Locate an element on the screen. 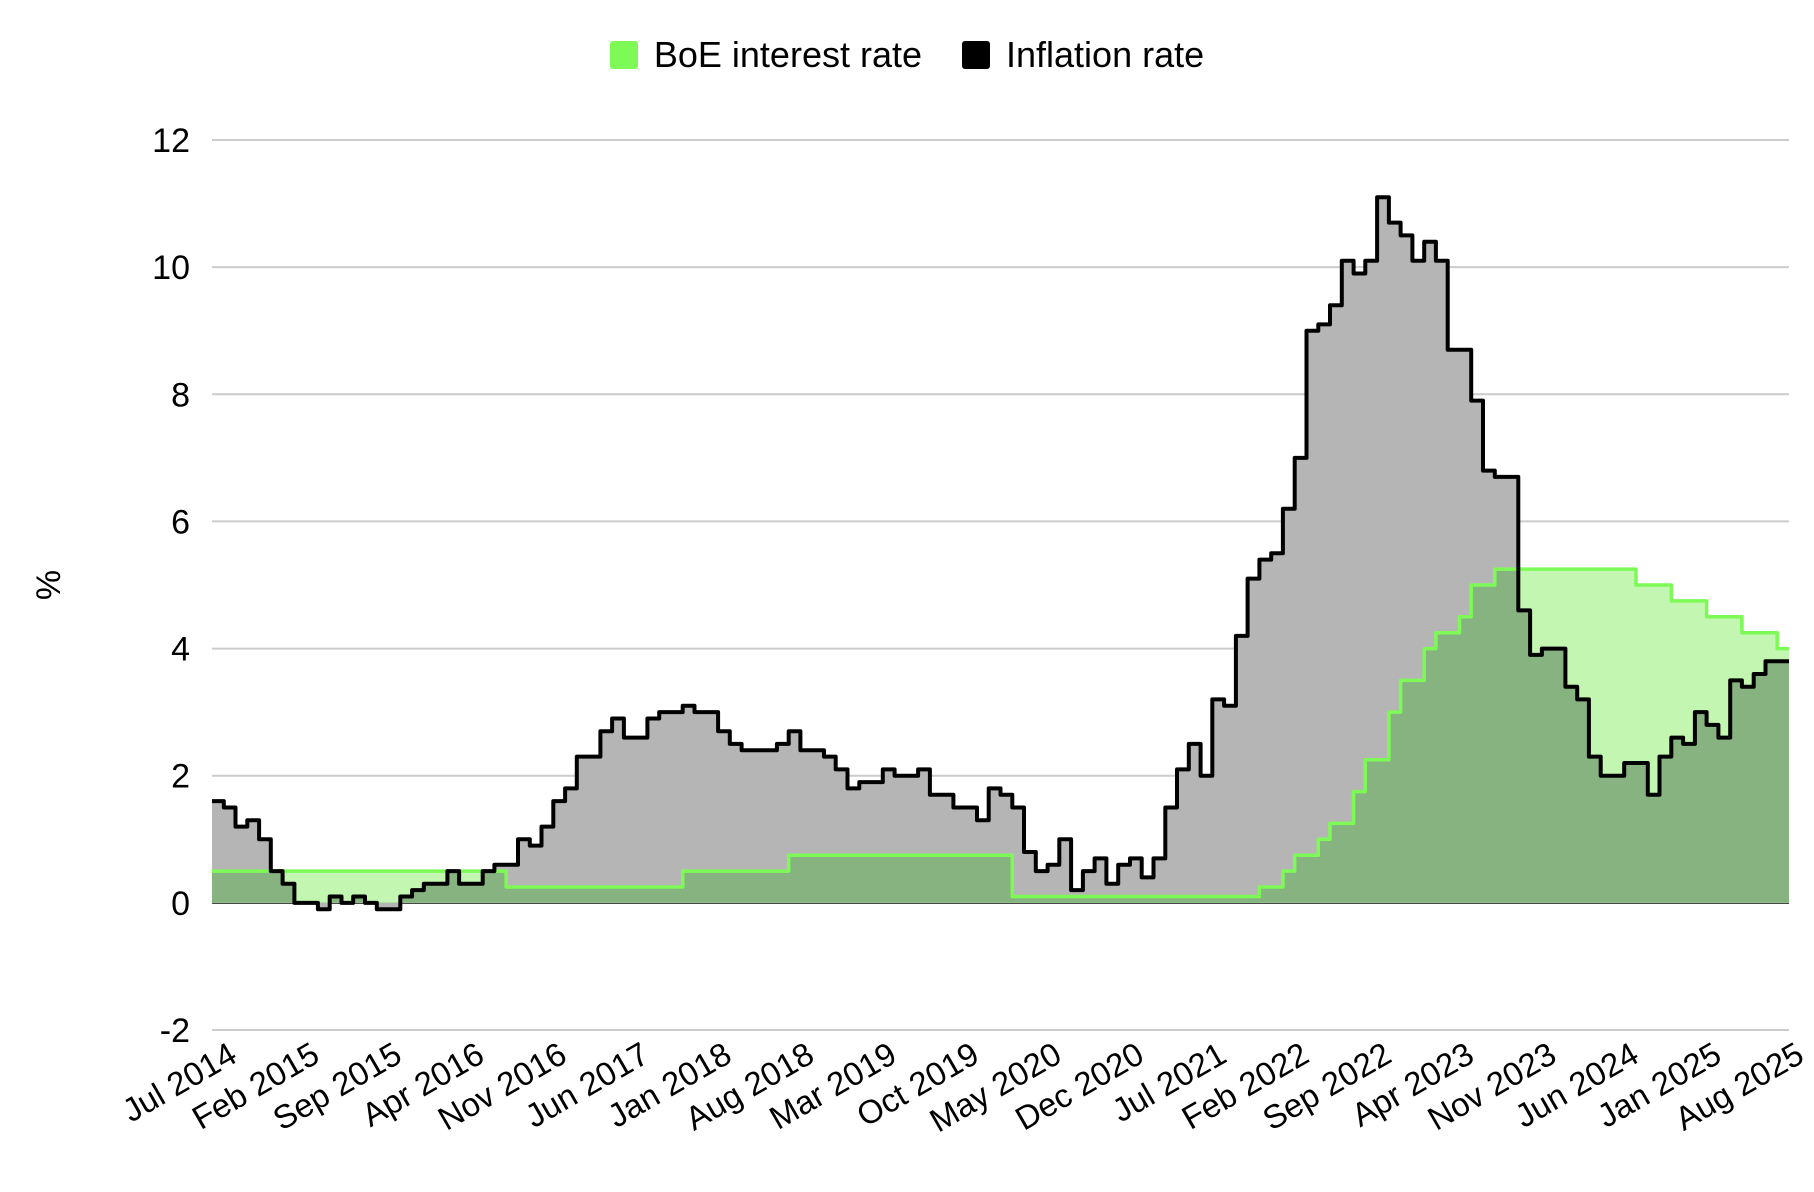  legend-swatch-interest-rate is located at coordinates (623, 55).